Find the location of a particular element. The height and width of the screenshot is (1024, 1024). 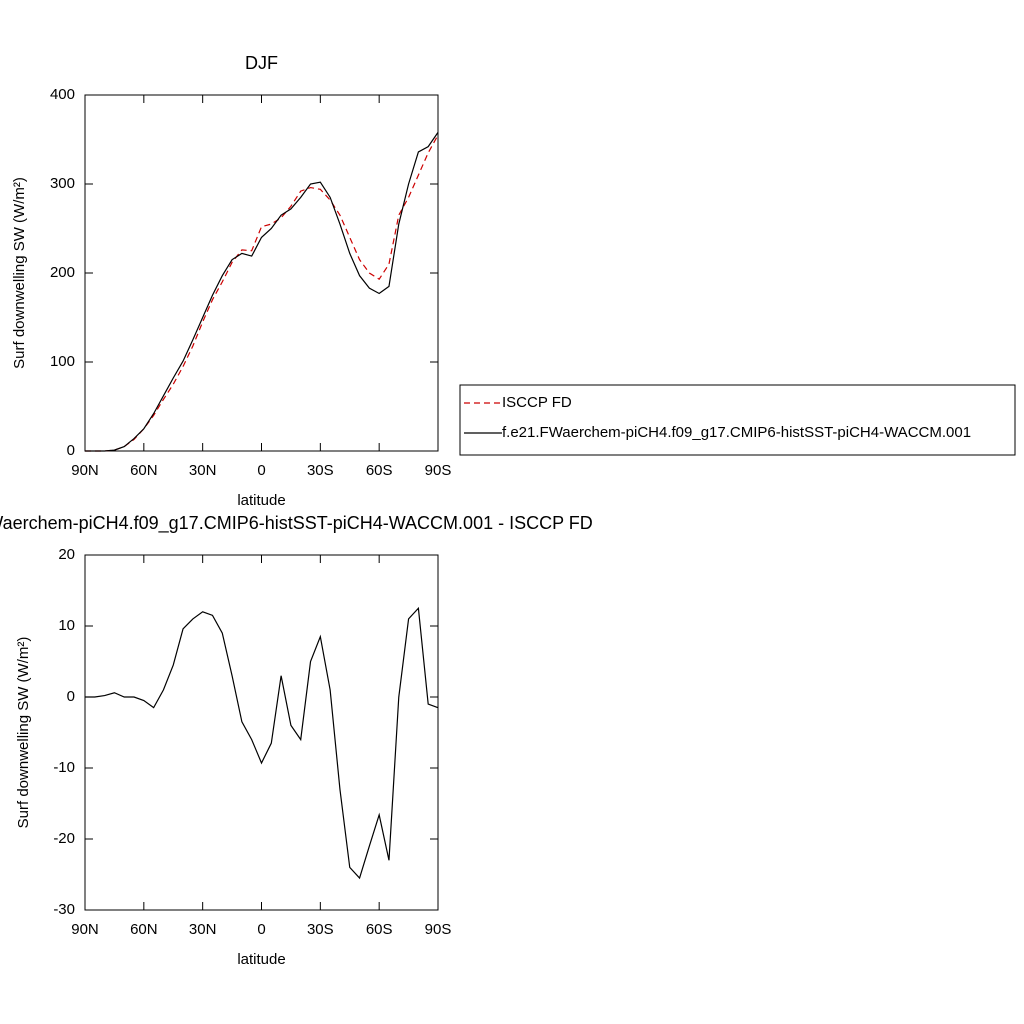

y-tick-label: 100 is located at coordinates (62, 361).